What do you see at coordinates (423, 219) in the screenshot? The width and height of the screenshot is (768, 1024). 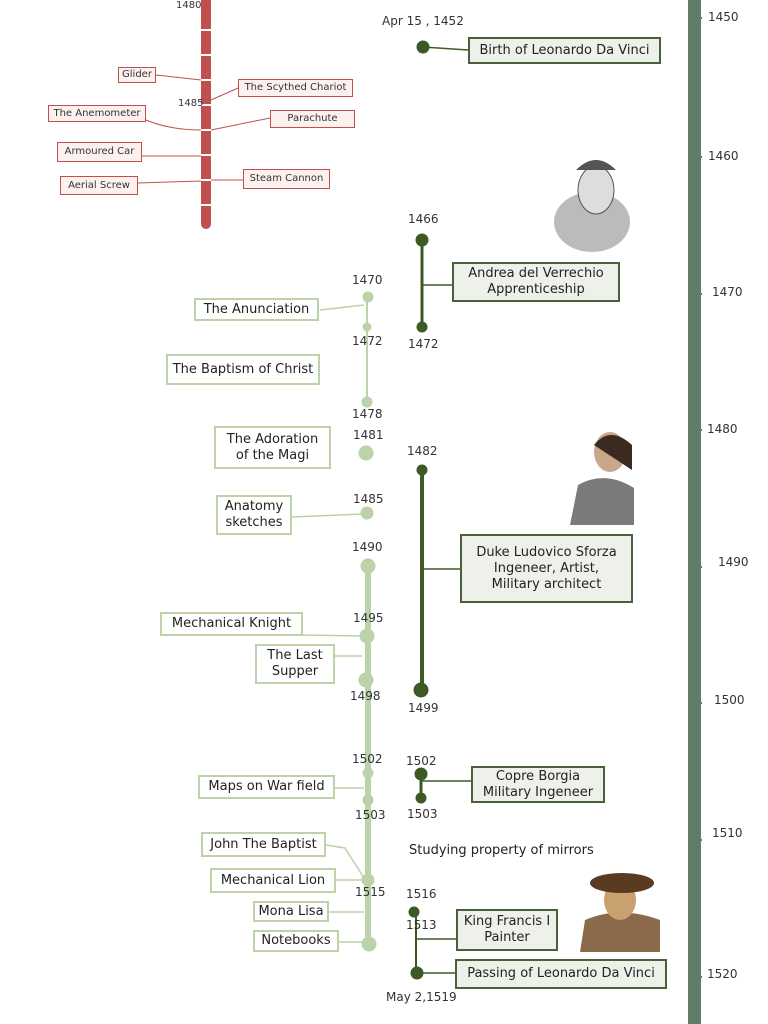 I see `date-label: 1466` at bounding box center [423, 219].